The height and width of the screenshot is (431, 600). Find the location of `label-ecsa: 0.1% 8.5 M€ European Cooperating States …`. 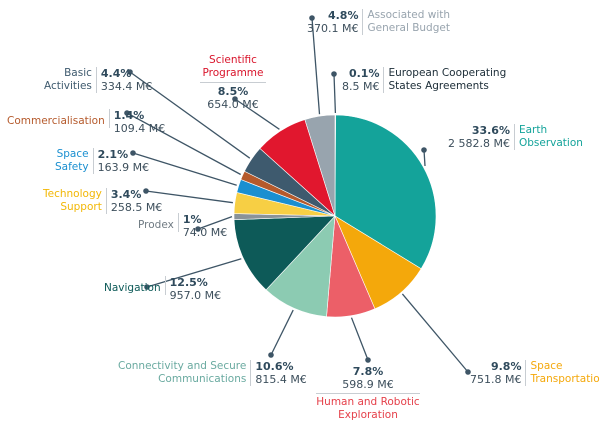

label-ecsa: 0.1% 8.5 M€ European Cooperating States … is located at coordinates (424, 80).